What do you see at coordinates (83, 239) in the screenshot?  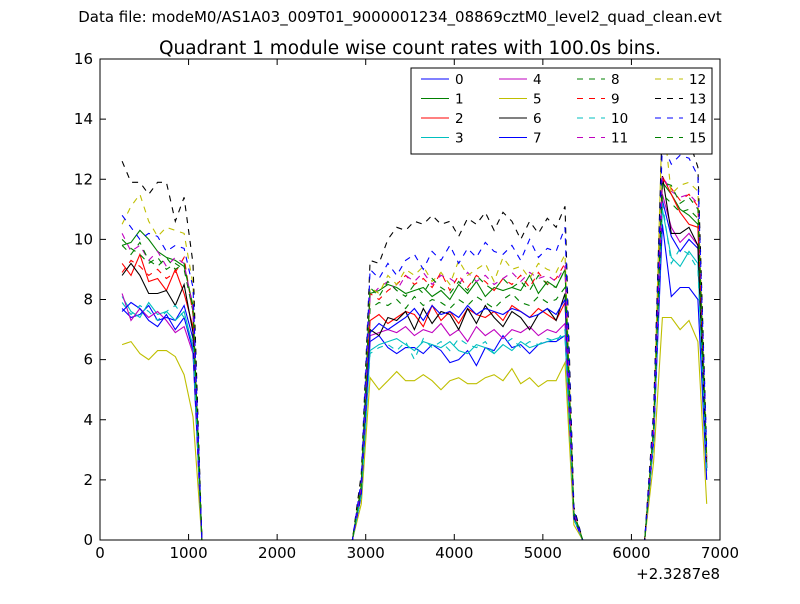 I see `y-tick-label: 10` at bounding box center [83, 239].